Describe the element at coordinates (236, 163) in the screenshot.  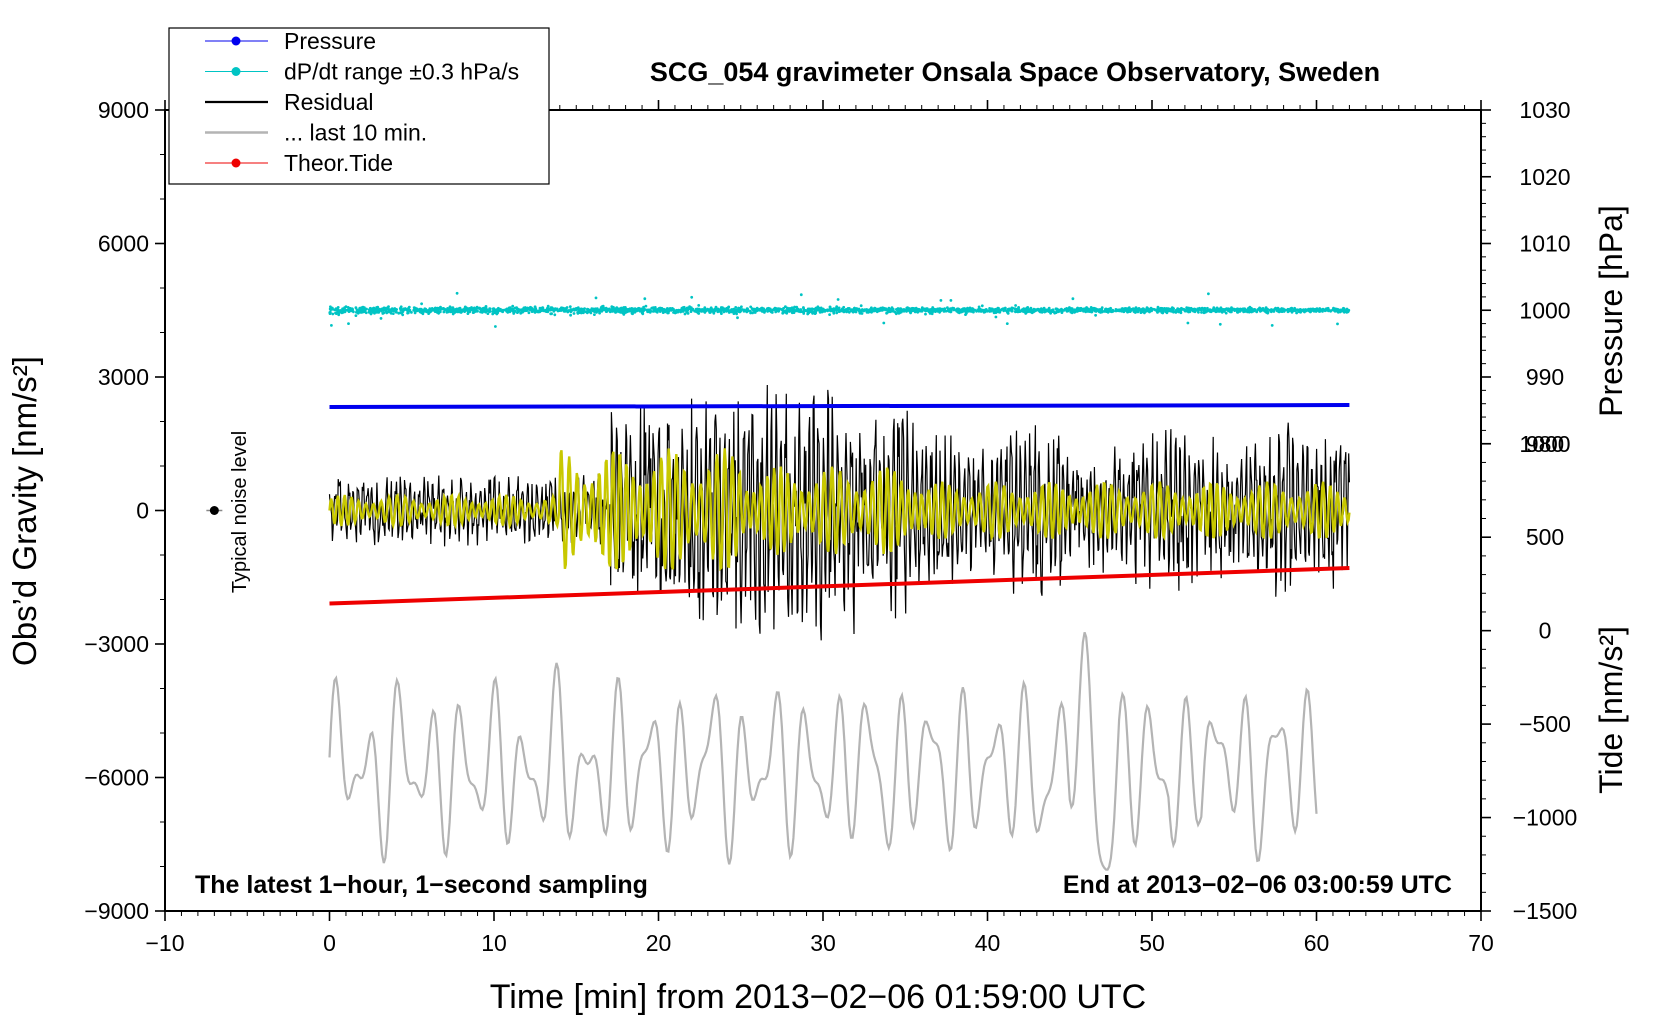
I see `legend-marker` at that location.